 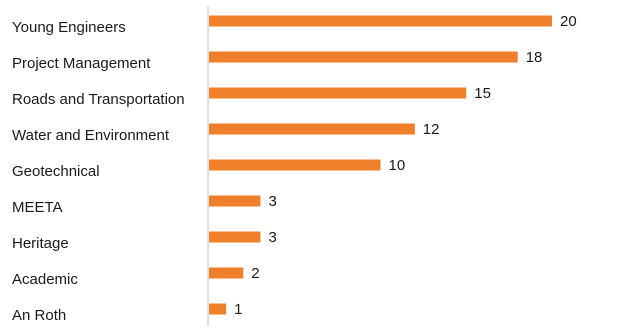 What do you see at coordinates (431, 129) in the screenshot?
I see `value-label: 12` at bounding box center [431, 129].